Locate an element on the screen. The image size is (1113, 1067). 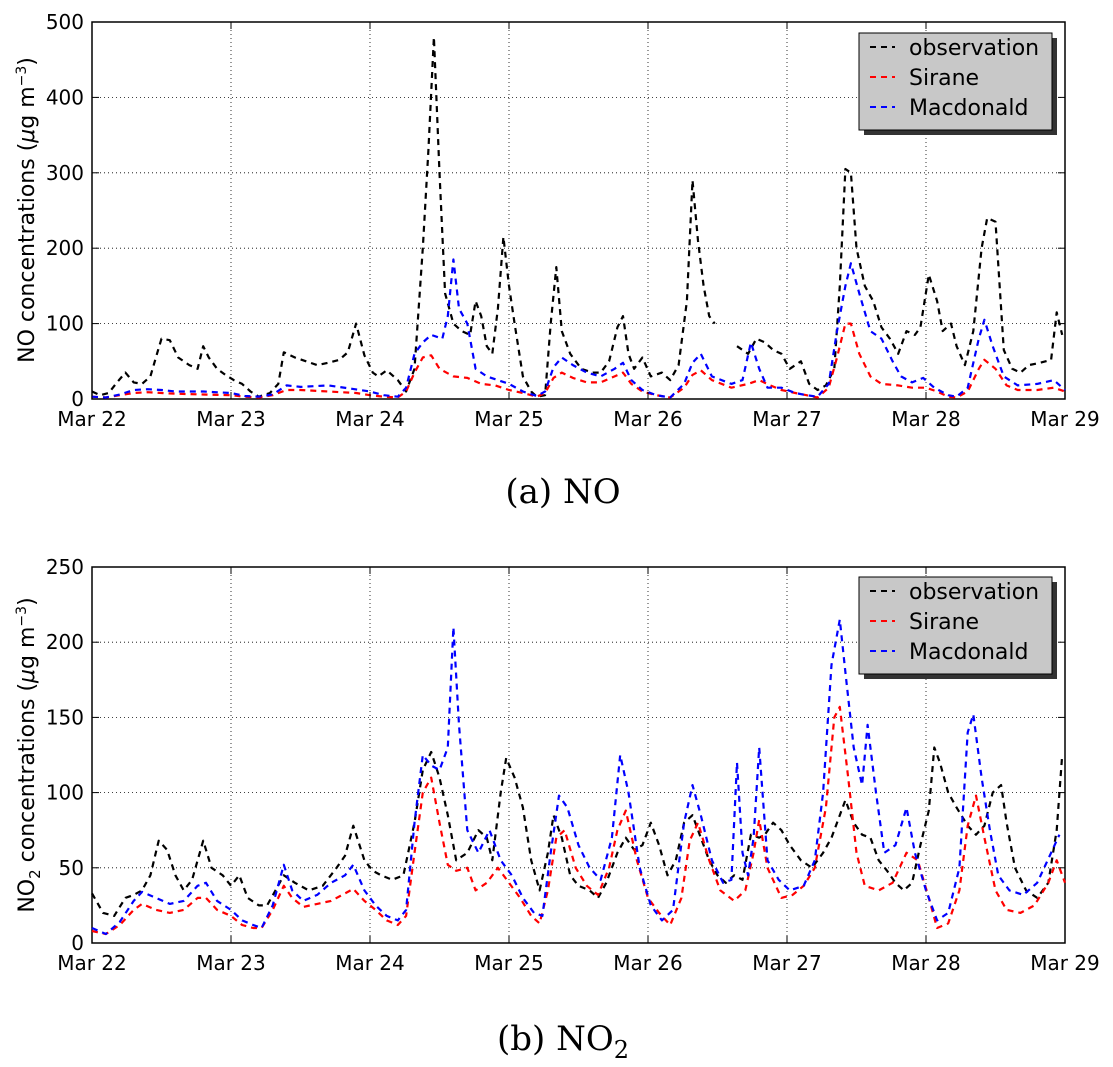
y-tick-label: 400 is located at coordinates (65, 97).